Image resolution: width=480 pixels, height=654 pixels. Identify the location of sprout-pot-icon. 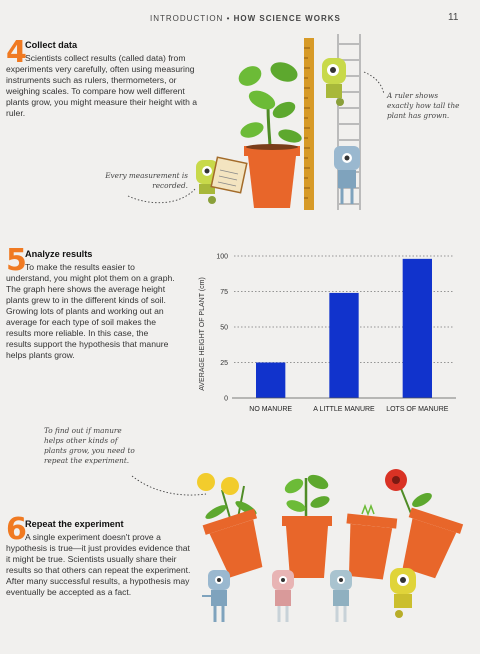
(372, 541).